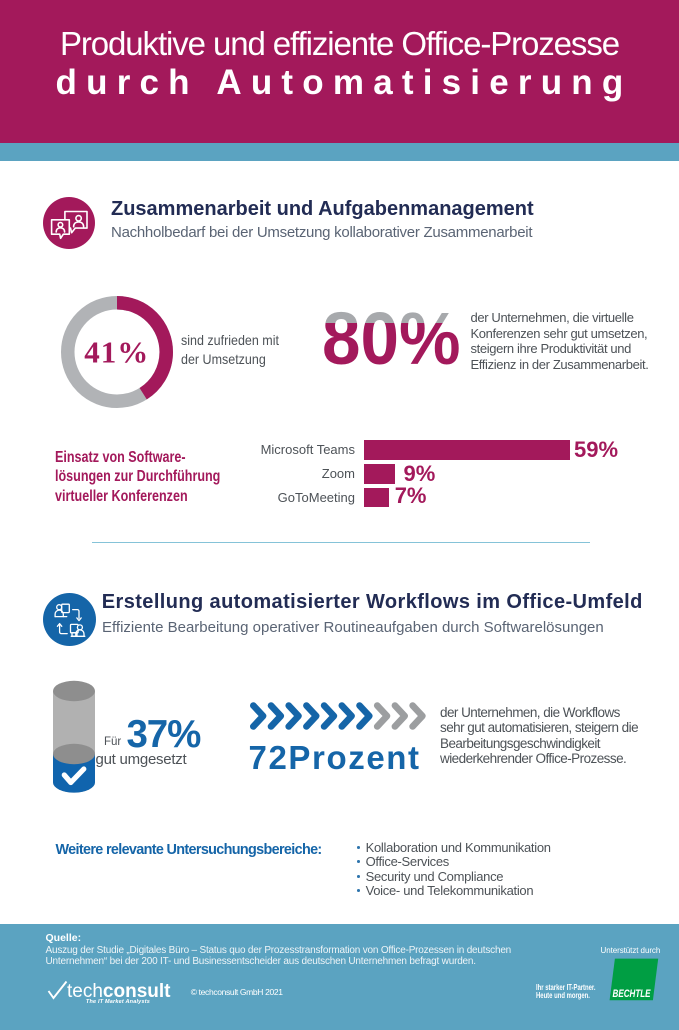 This screenshot has height=1030, width=679. What do you see at coordinates (632, 994) in the screenshot?
I see `svg-text: BECHTLE` at bounding box center [632, 994].